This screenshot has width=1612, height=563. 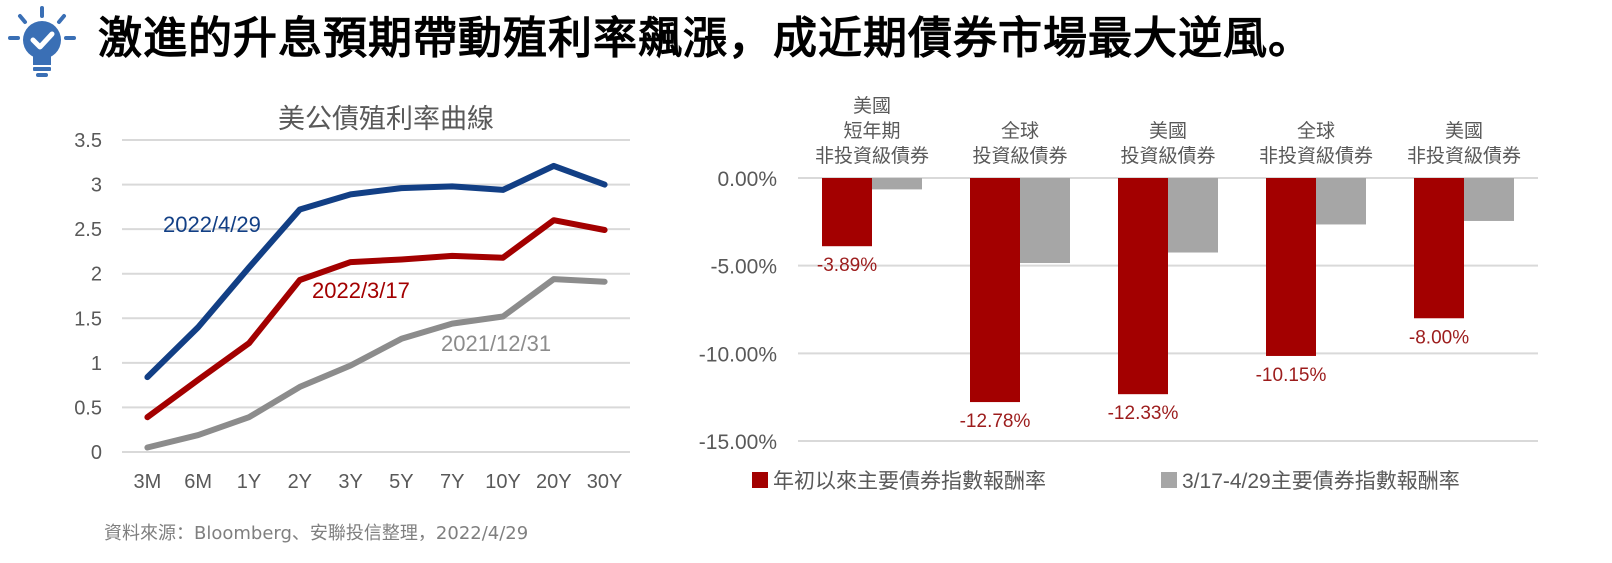 I want to click on line-chart-x-tick-label: 20Y, so click(x=554, y=482).